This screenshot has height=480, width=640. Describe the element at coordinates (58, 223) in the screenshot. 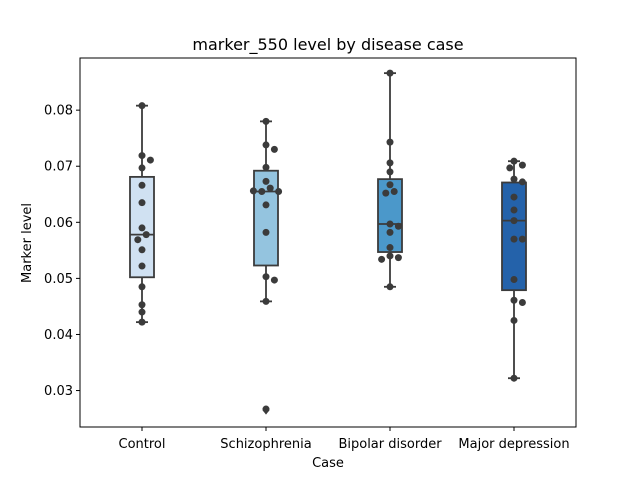

I see `y-tick-label: 0.06` at that location.